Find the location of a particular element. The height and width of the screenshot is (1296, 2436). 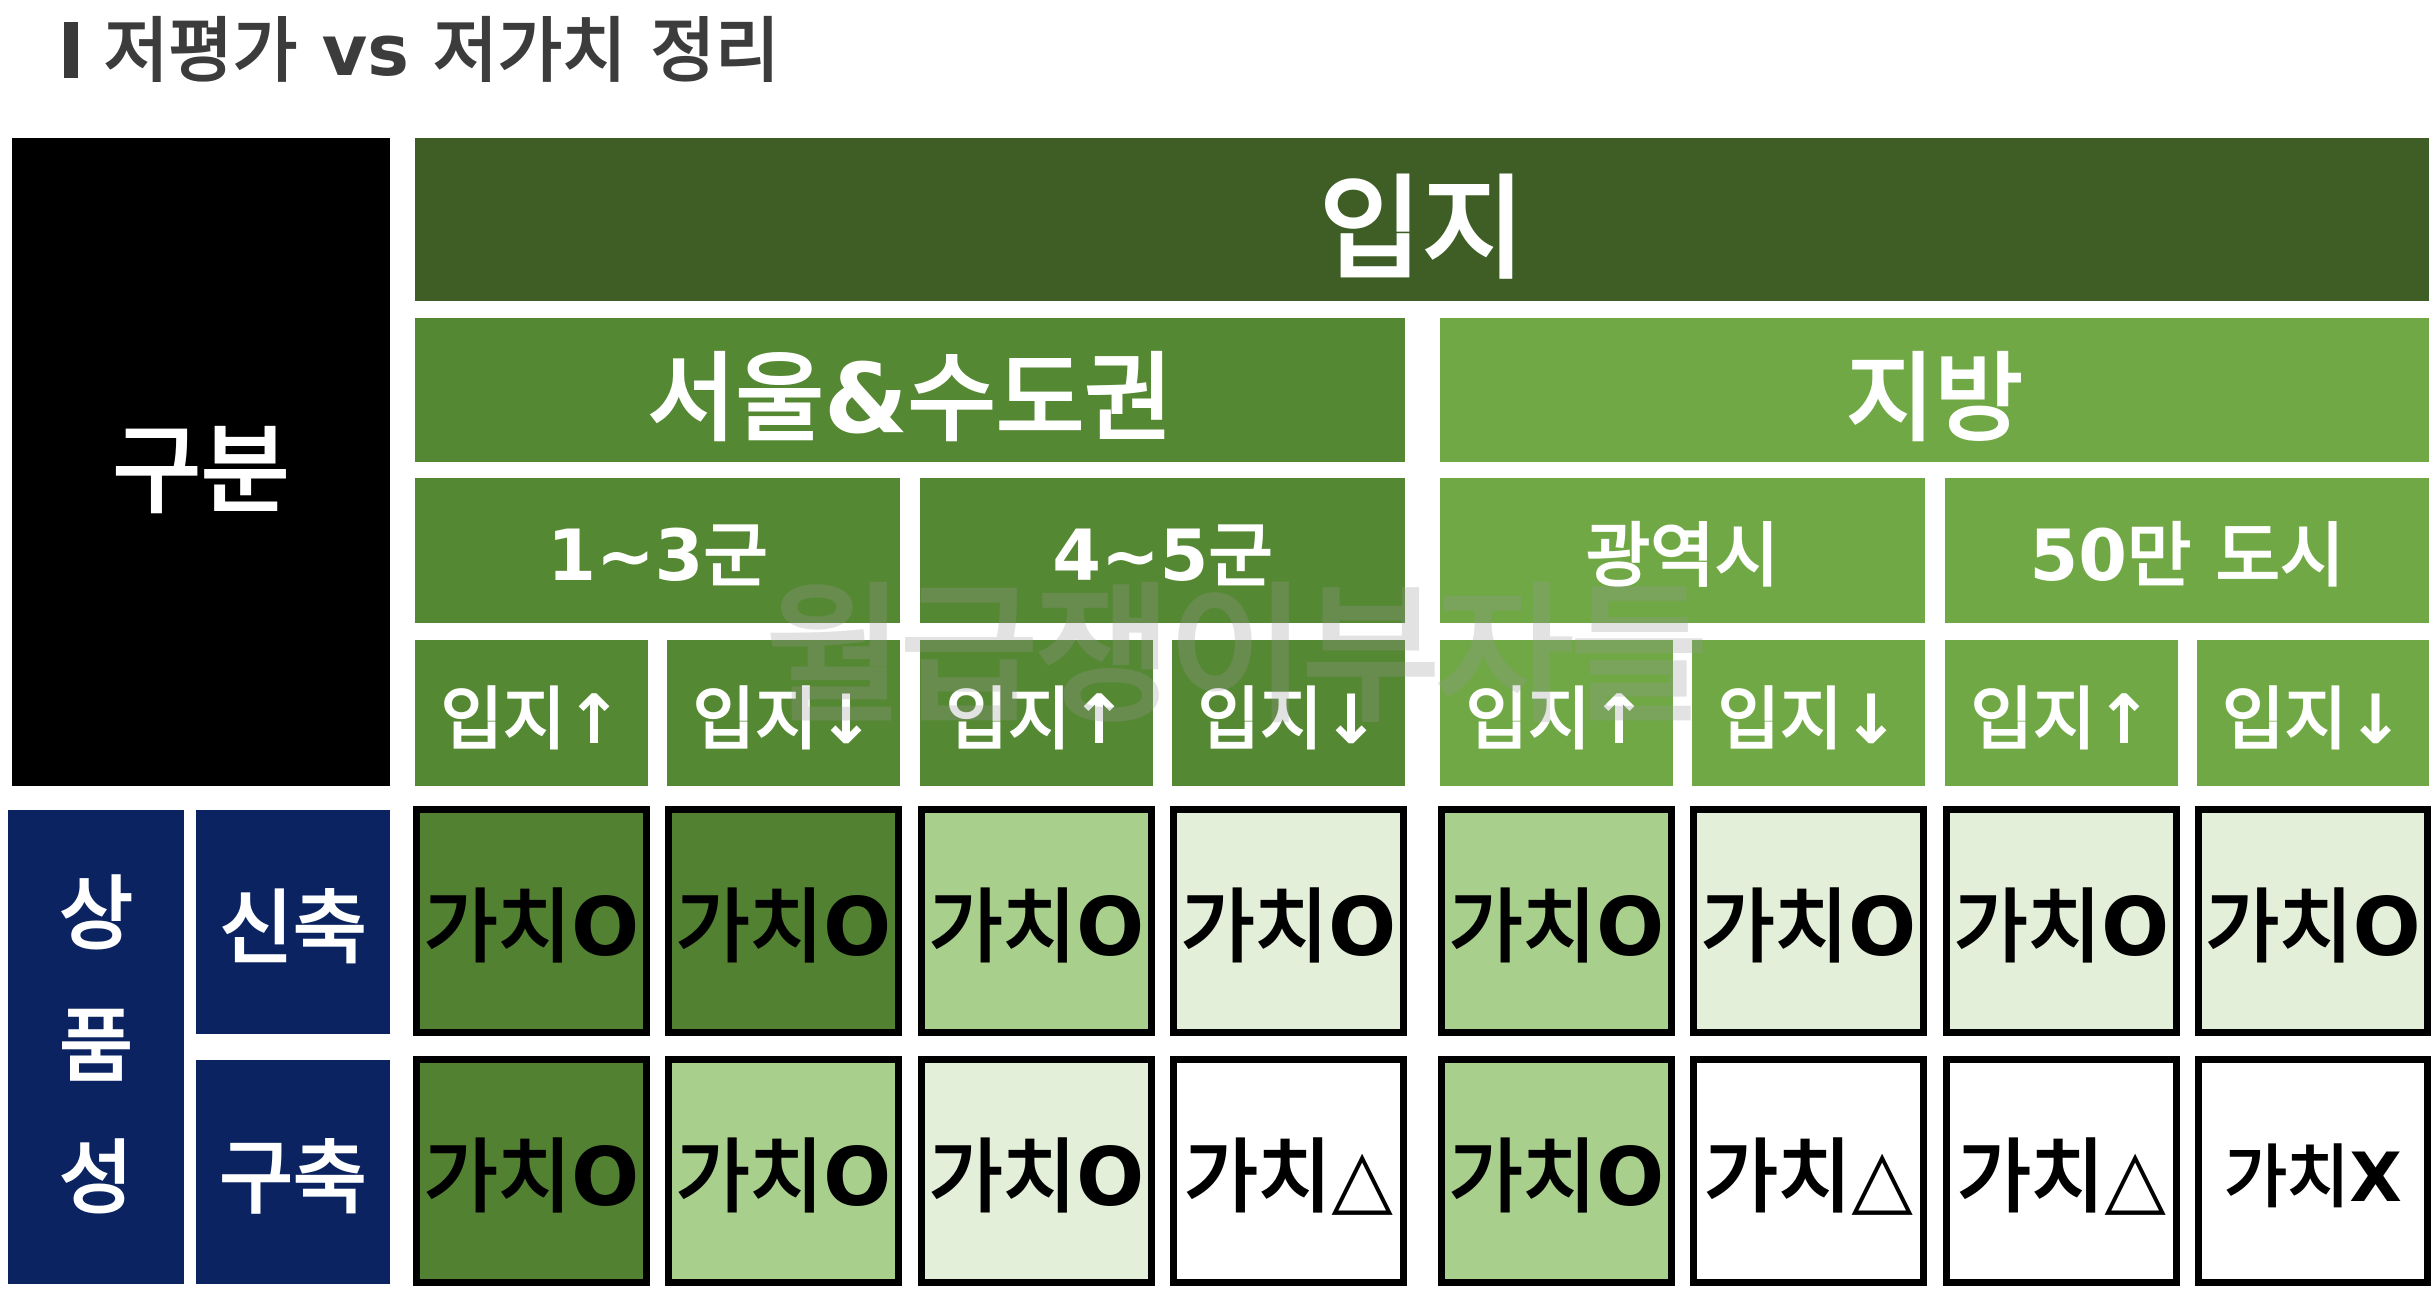

category-header: 구분 is located at coordinates (201, 462).